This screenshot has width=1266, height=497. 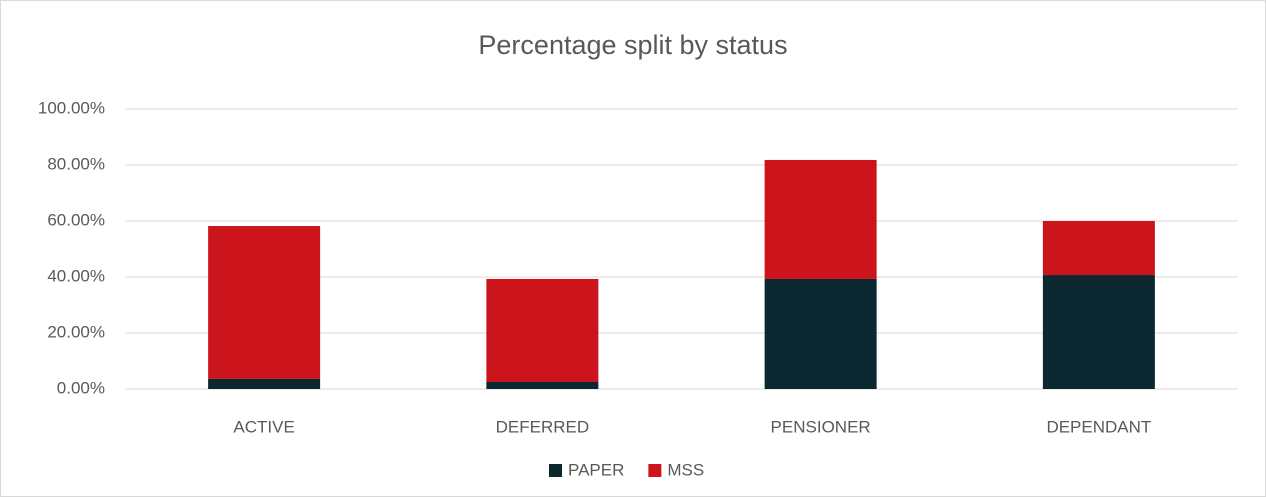 I want to click on x-tick-label: ACTIVE, so click(x=263, y=426).